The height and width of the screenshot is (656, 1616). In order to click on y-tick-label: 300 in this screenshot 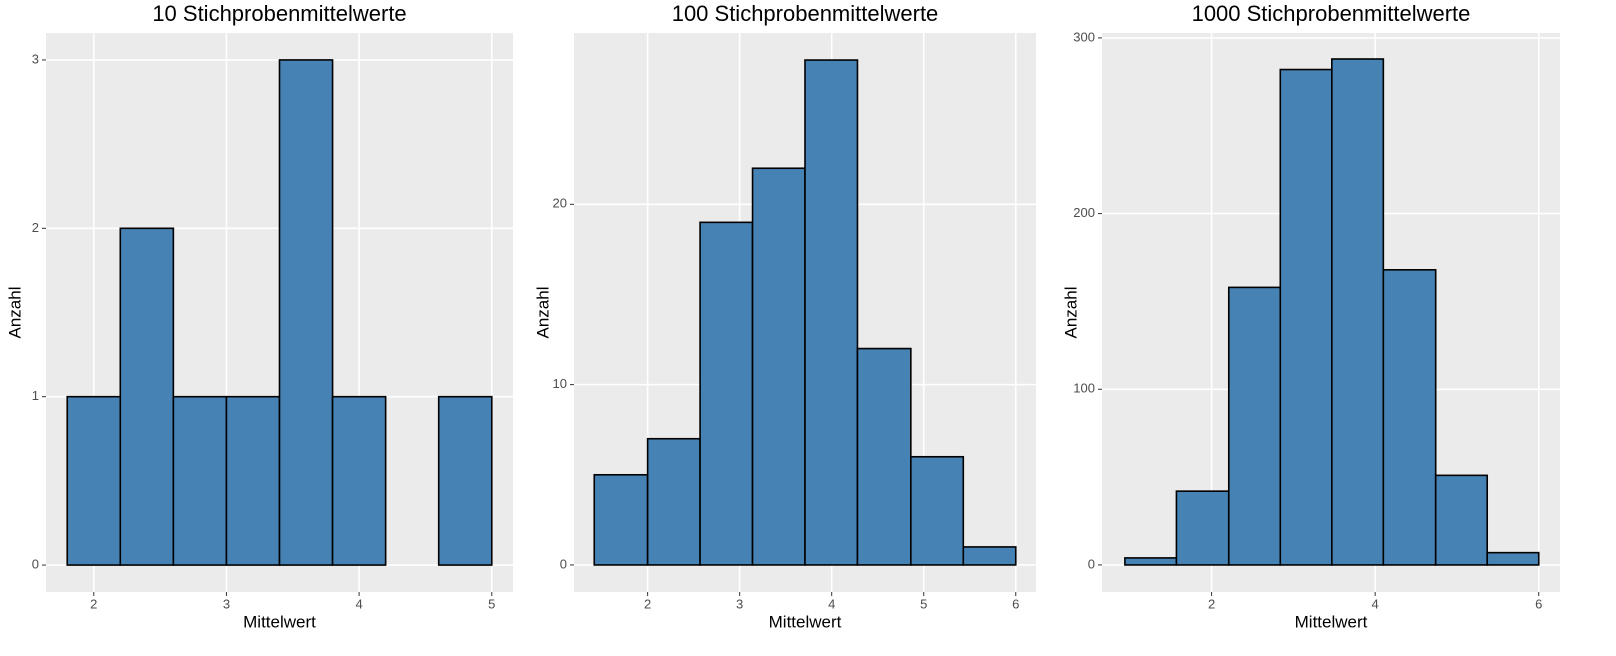, I will do `click(1084, 36)`.